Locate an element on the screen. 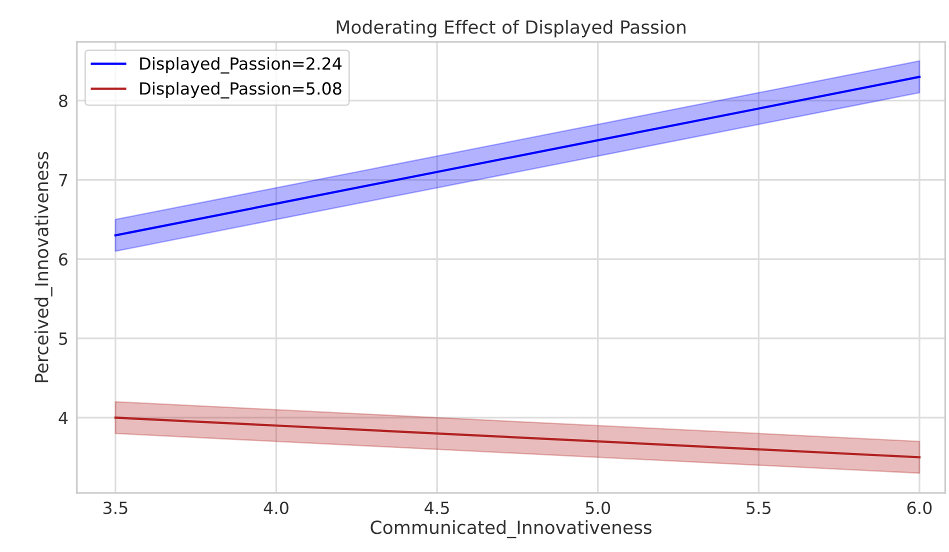 This screenshot has width=949, height=552. y-tick-label: 5 is located at coordinates (63, 338).